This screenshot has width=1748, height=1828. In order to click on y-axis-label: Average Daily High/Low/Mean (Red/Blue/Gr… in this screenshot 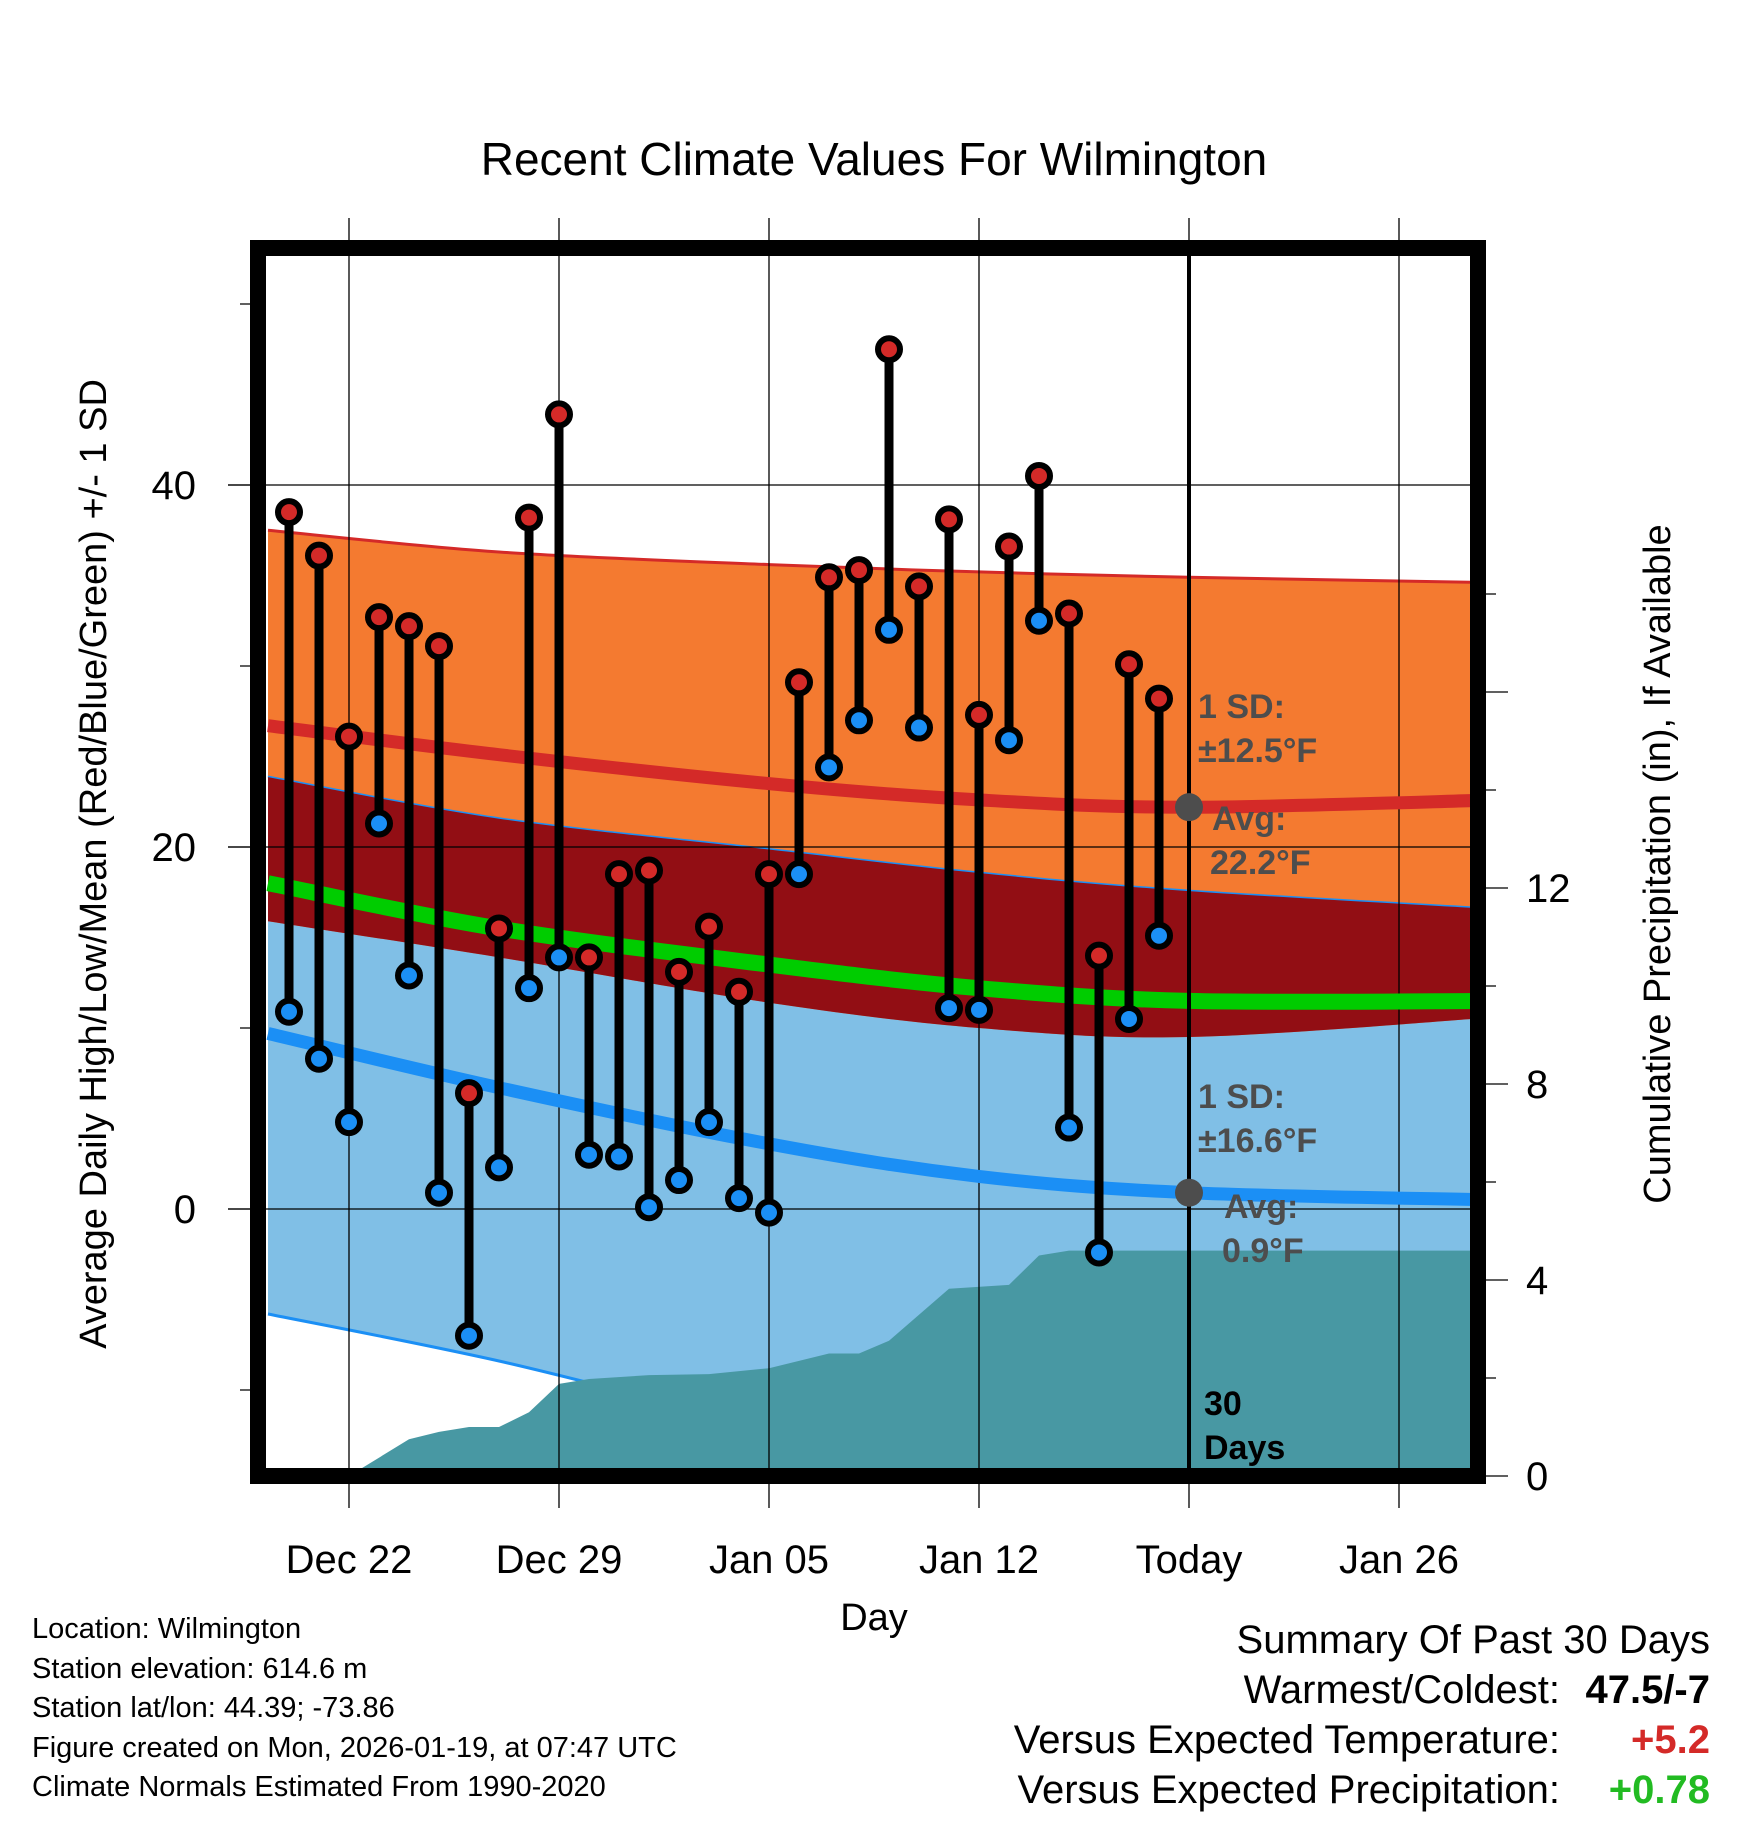, I will do `click(94, 864)`.